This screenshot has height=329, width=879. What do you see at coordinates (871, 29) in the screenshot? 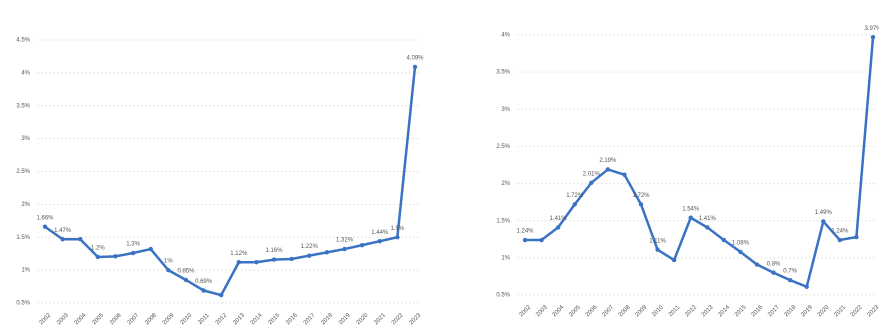
I see `data-label: 3.97%` at bounding box center [871, 29].